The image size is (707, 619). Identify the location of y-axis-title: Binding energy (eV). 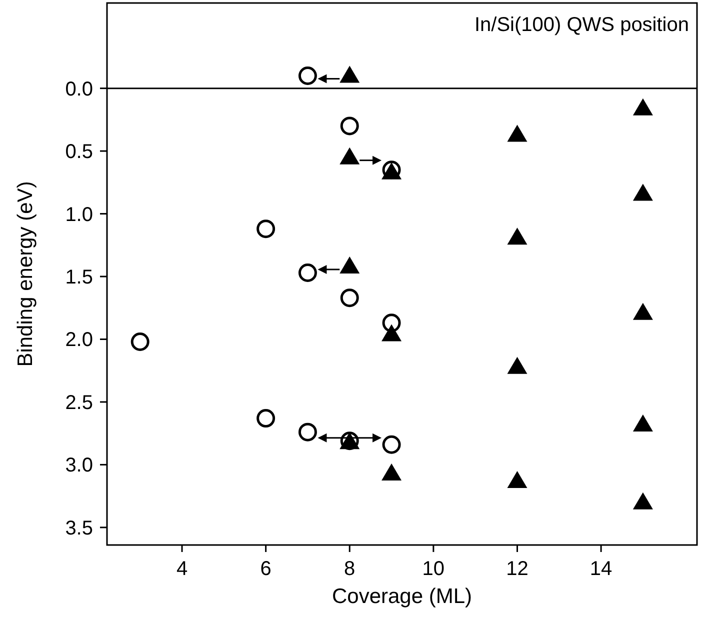
(25, 274).